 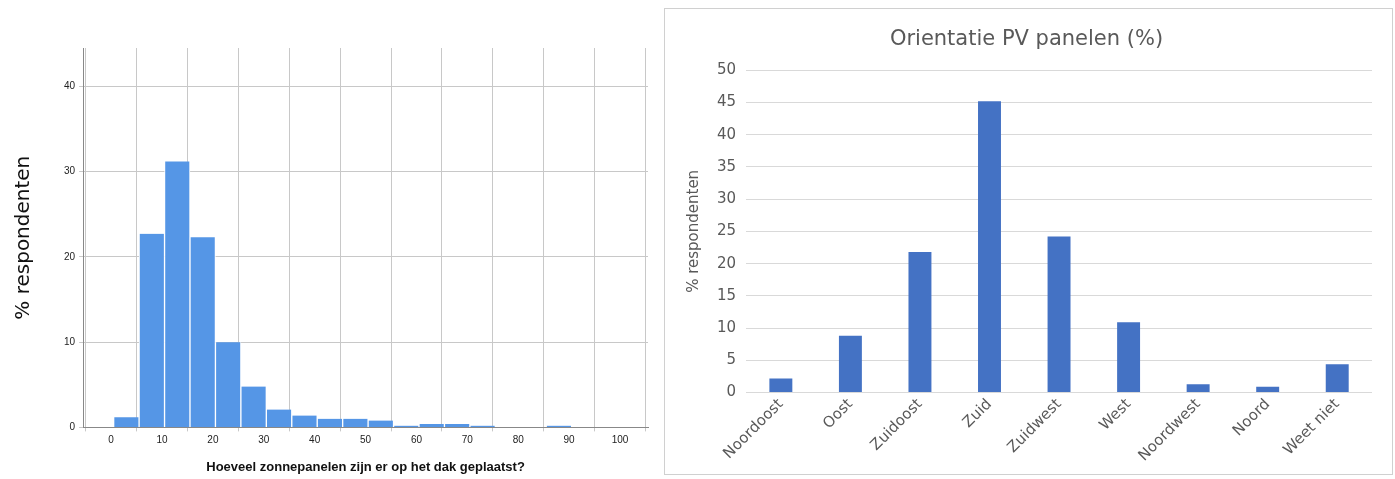 What do you see at coordinates (726, 230) in the screenshot?
I see `y-tick-label: 25` at bounding box center [726, 230].